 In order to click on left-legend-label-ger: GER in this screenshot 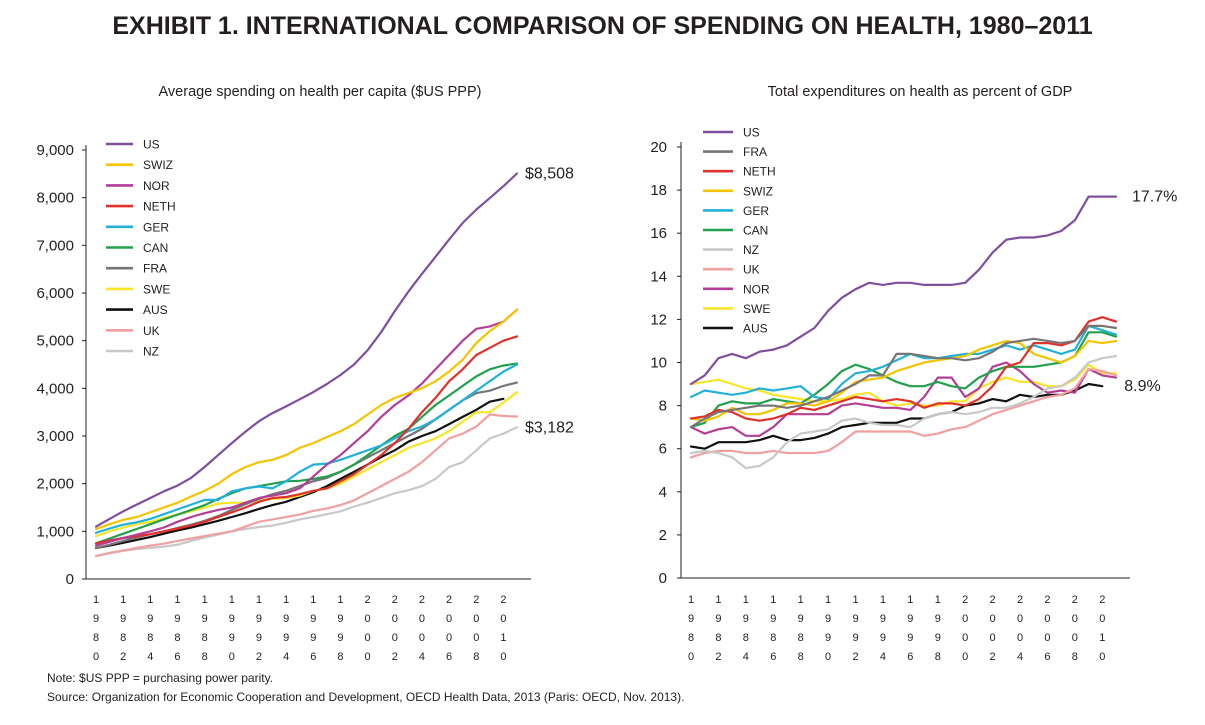, I will do `click(156, 227)`.